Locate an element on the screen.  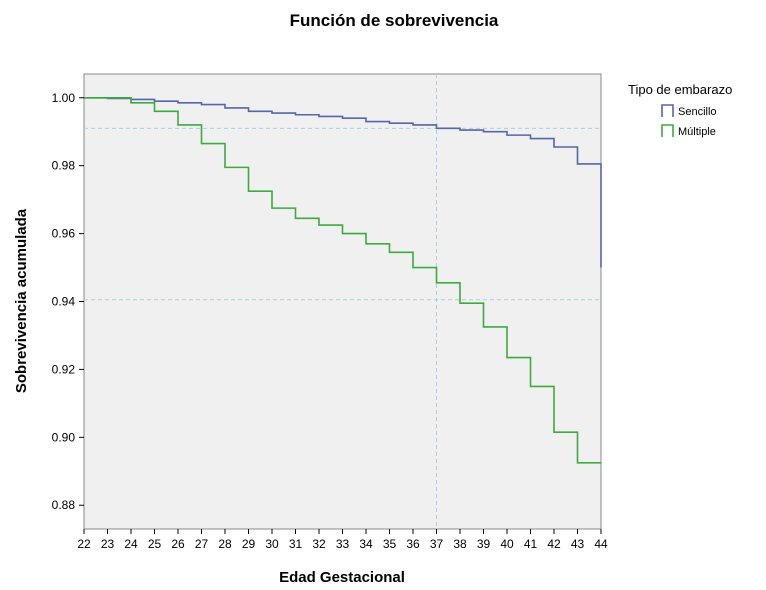
y-tick-label: 0.96 is located at coordinates (64, 234).